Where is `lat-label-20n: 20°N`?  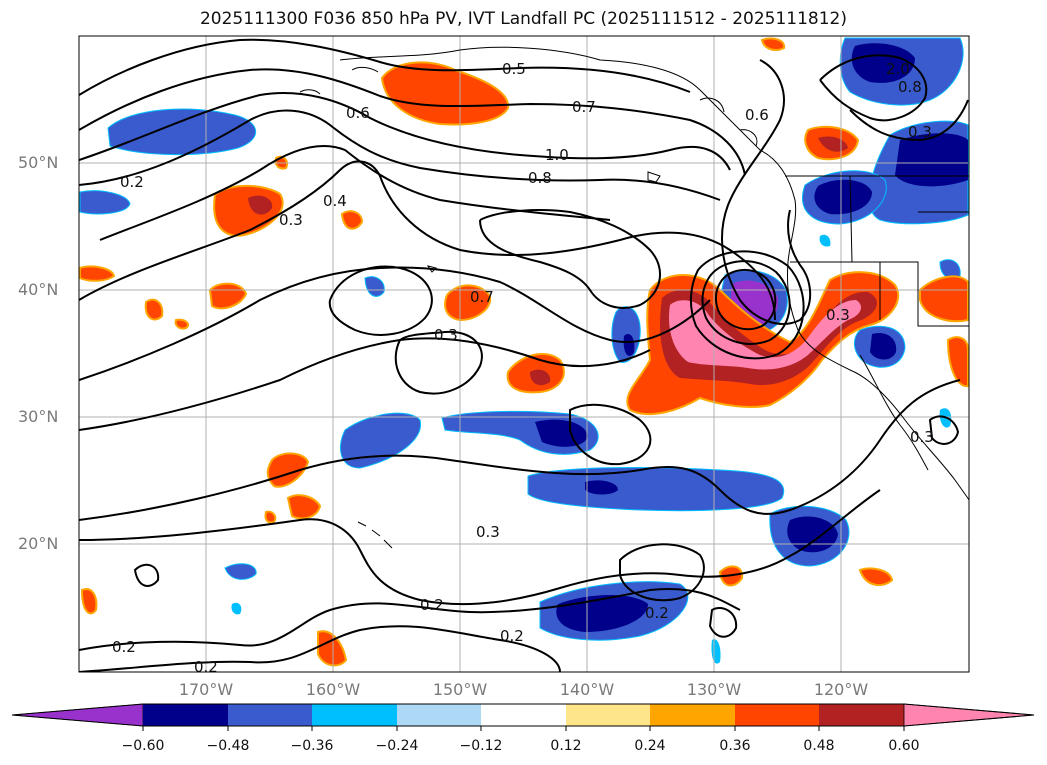 lat-label-20n: 20°N is located at coordinates (38, 543).